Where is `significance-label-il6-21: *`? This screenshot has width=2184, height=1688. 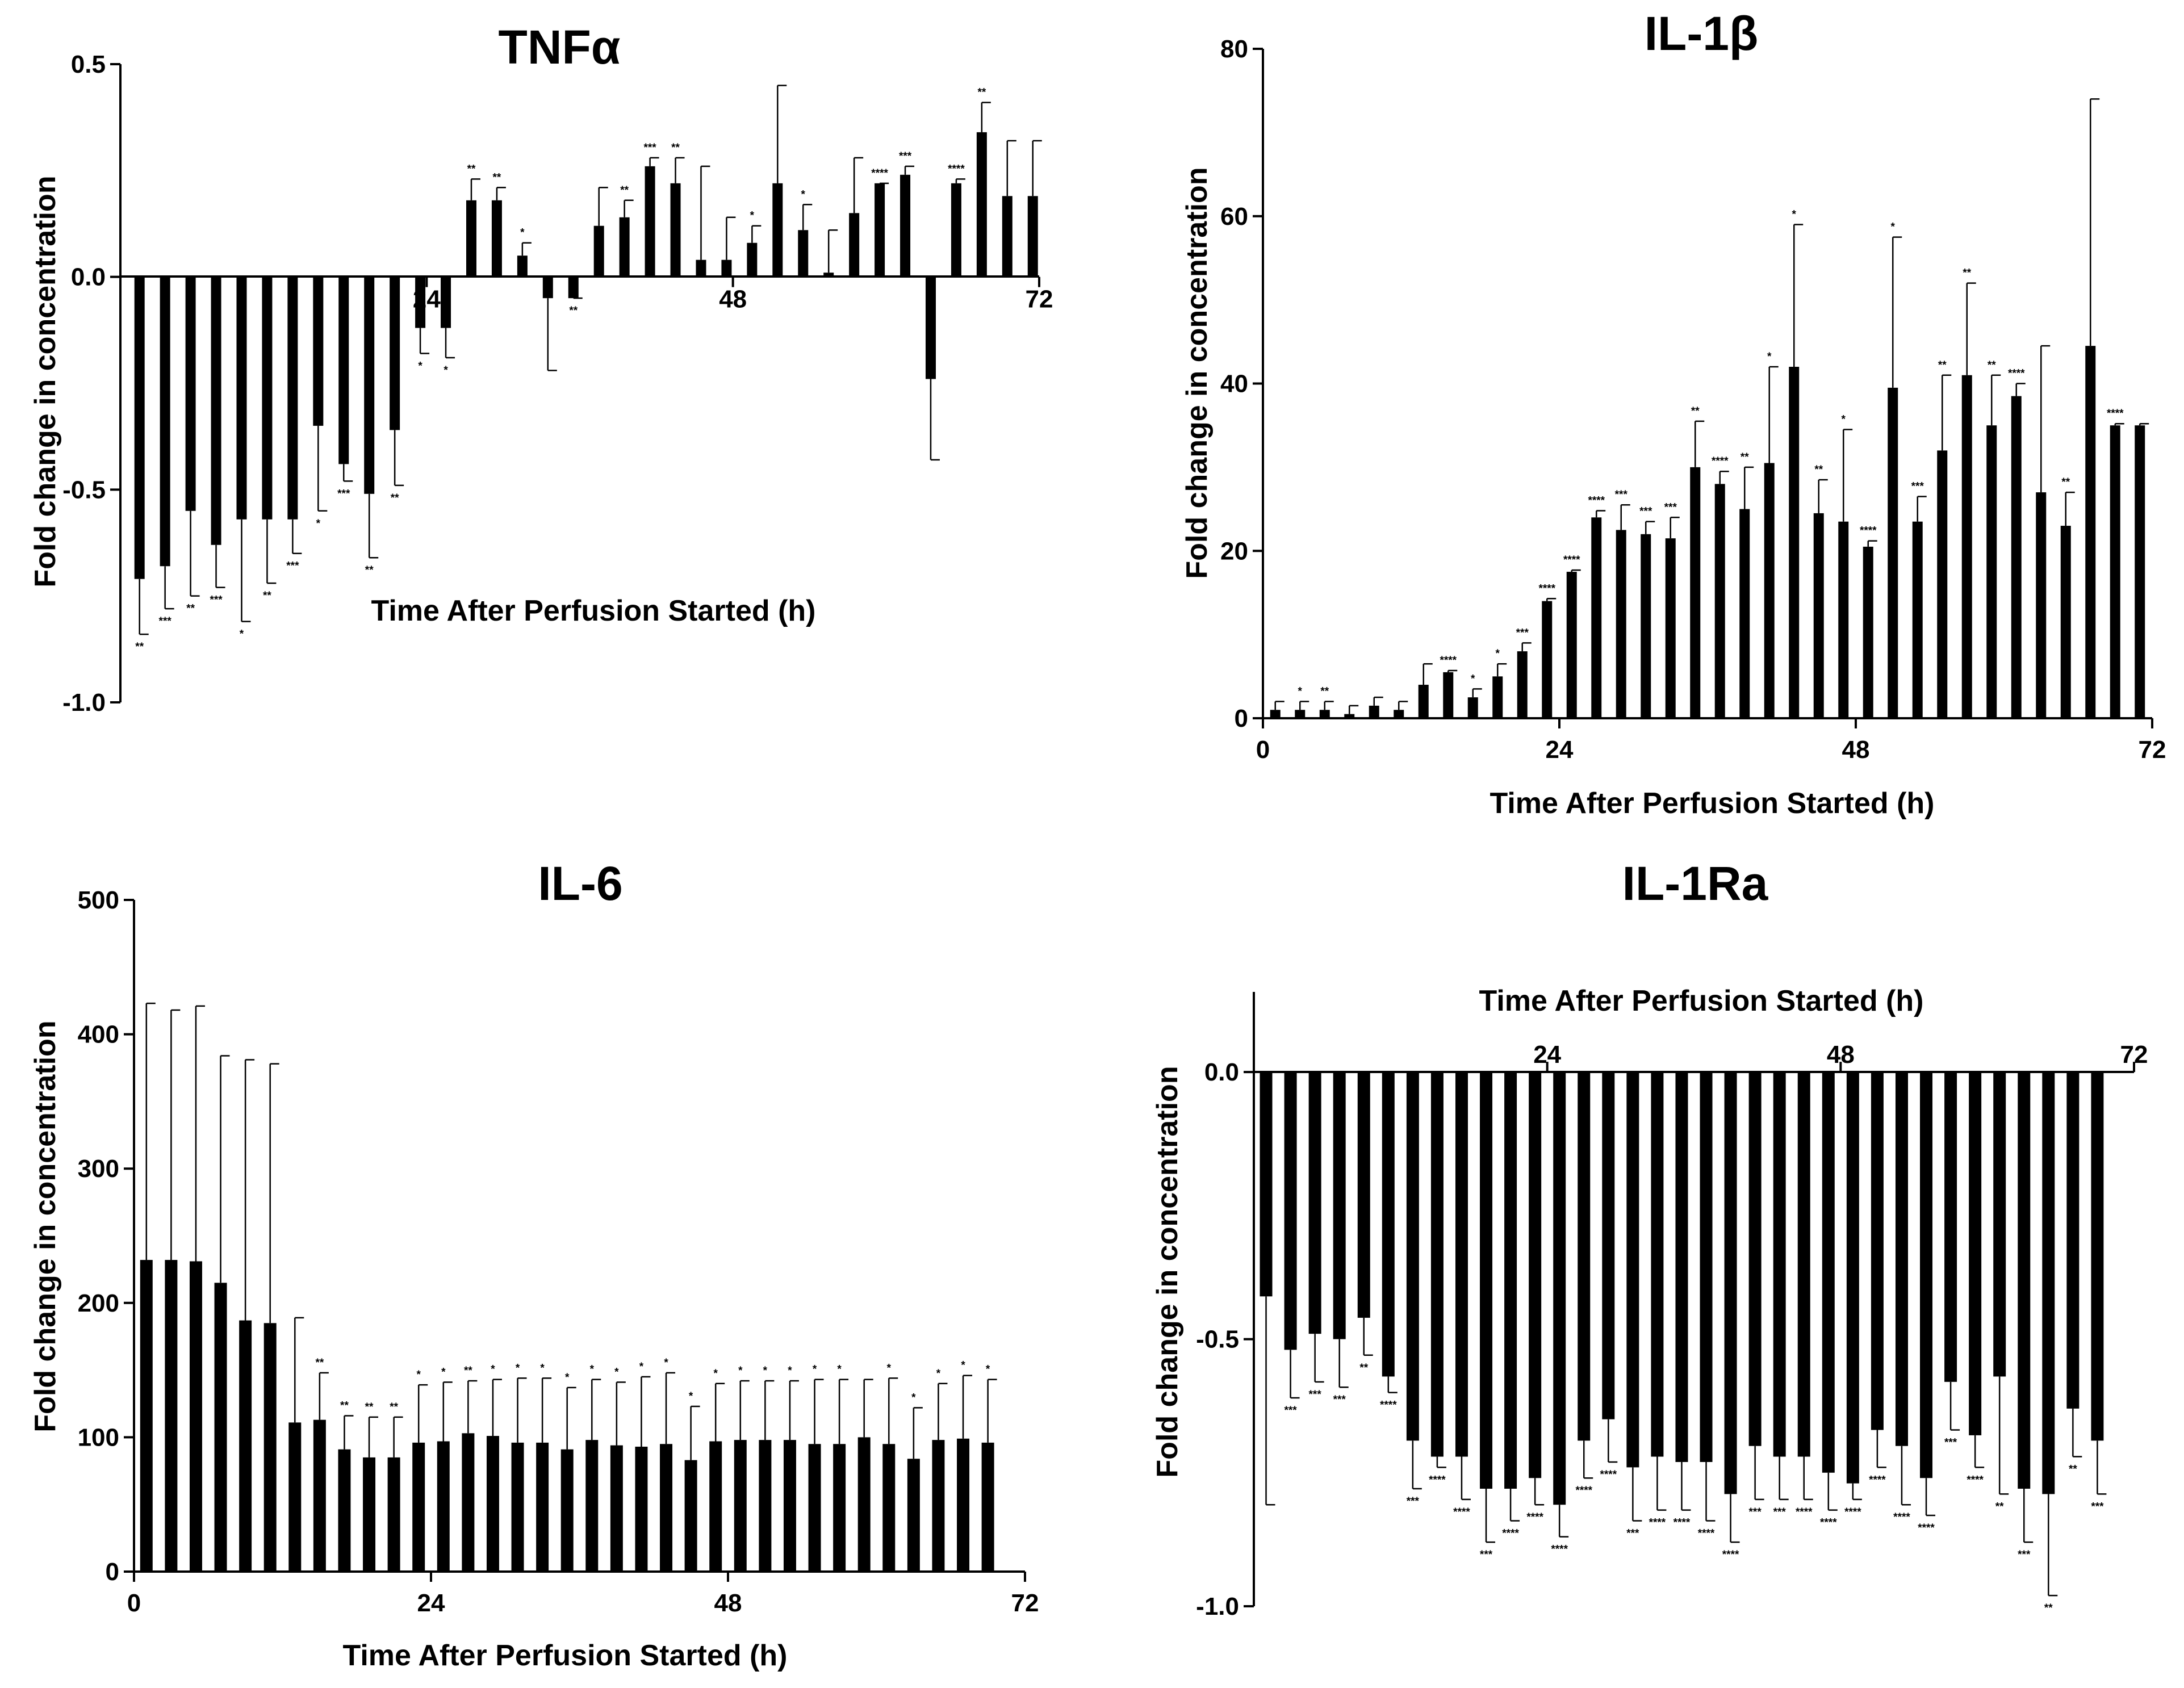
significance-label-il6-21: * is located at coordinates (666, 1363).